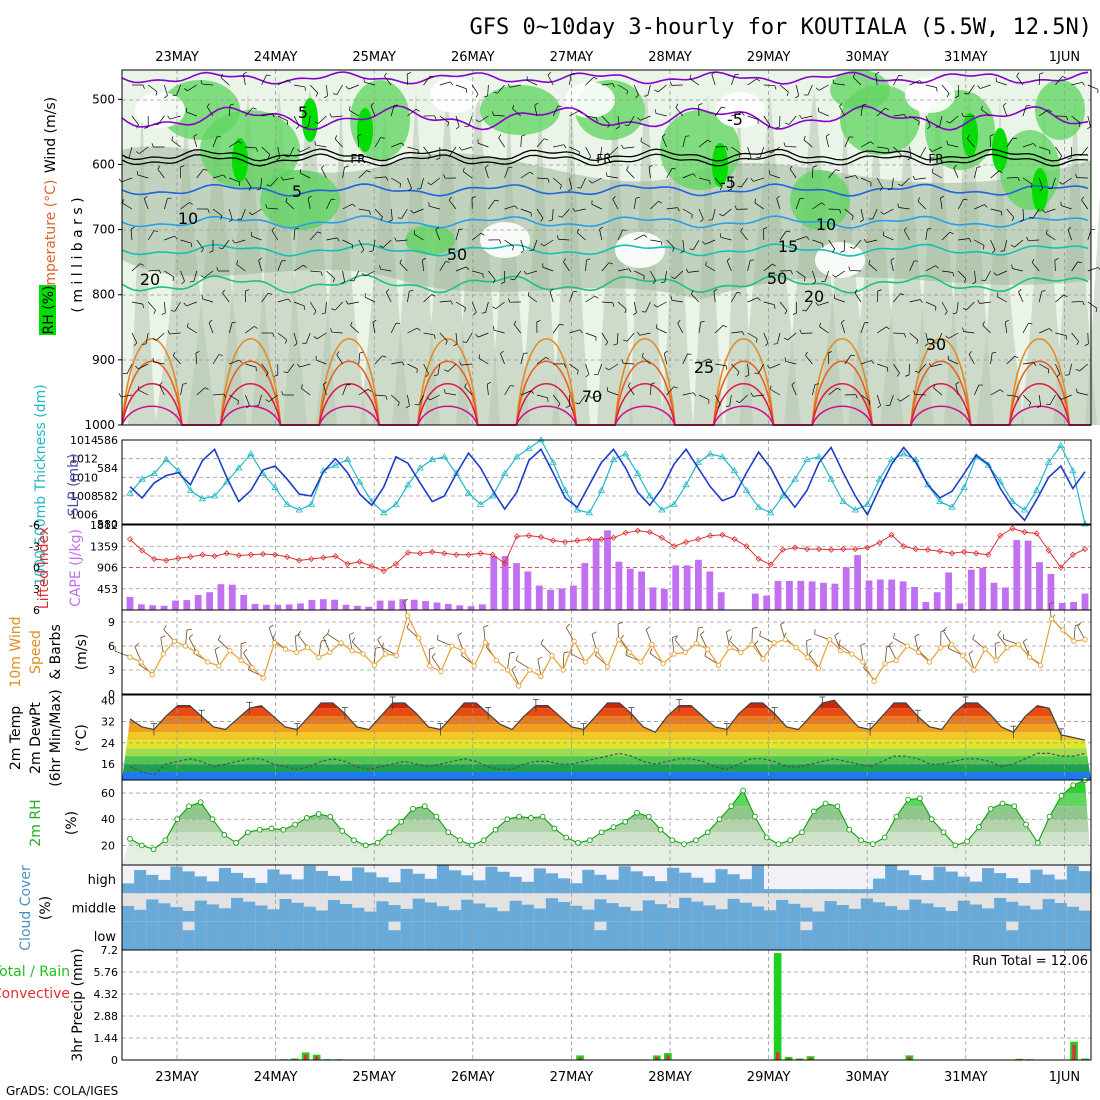 This screenshot has width=1100, height=1100. Describe the element at coordinates (82, 652) in the screenshot. I see `wind10m-unit: (m/s)` at that location.